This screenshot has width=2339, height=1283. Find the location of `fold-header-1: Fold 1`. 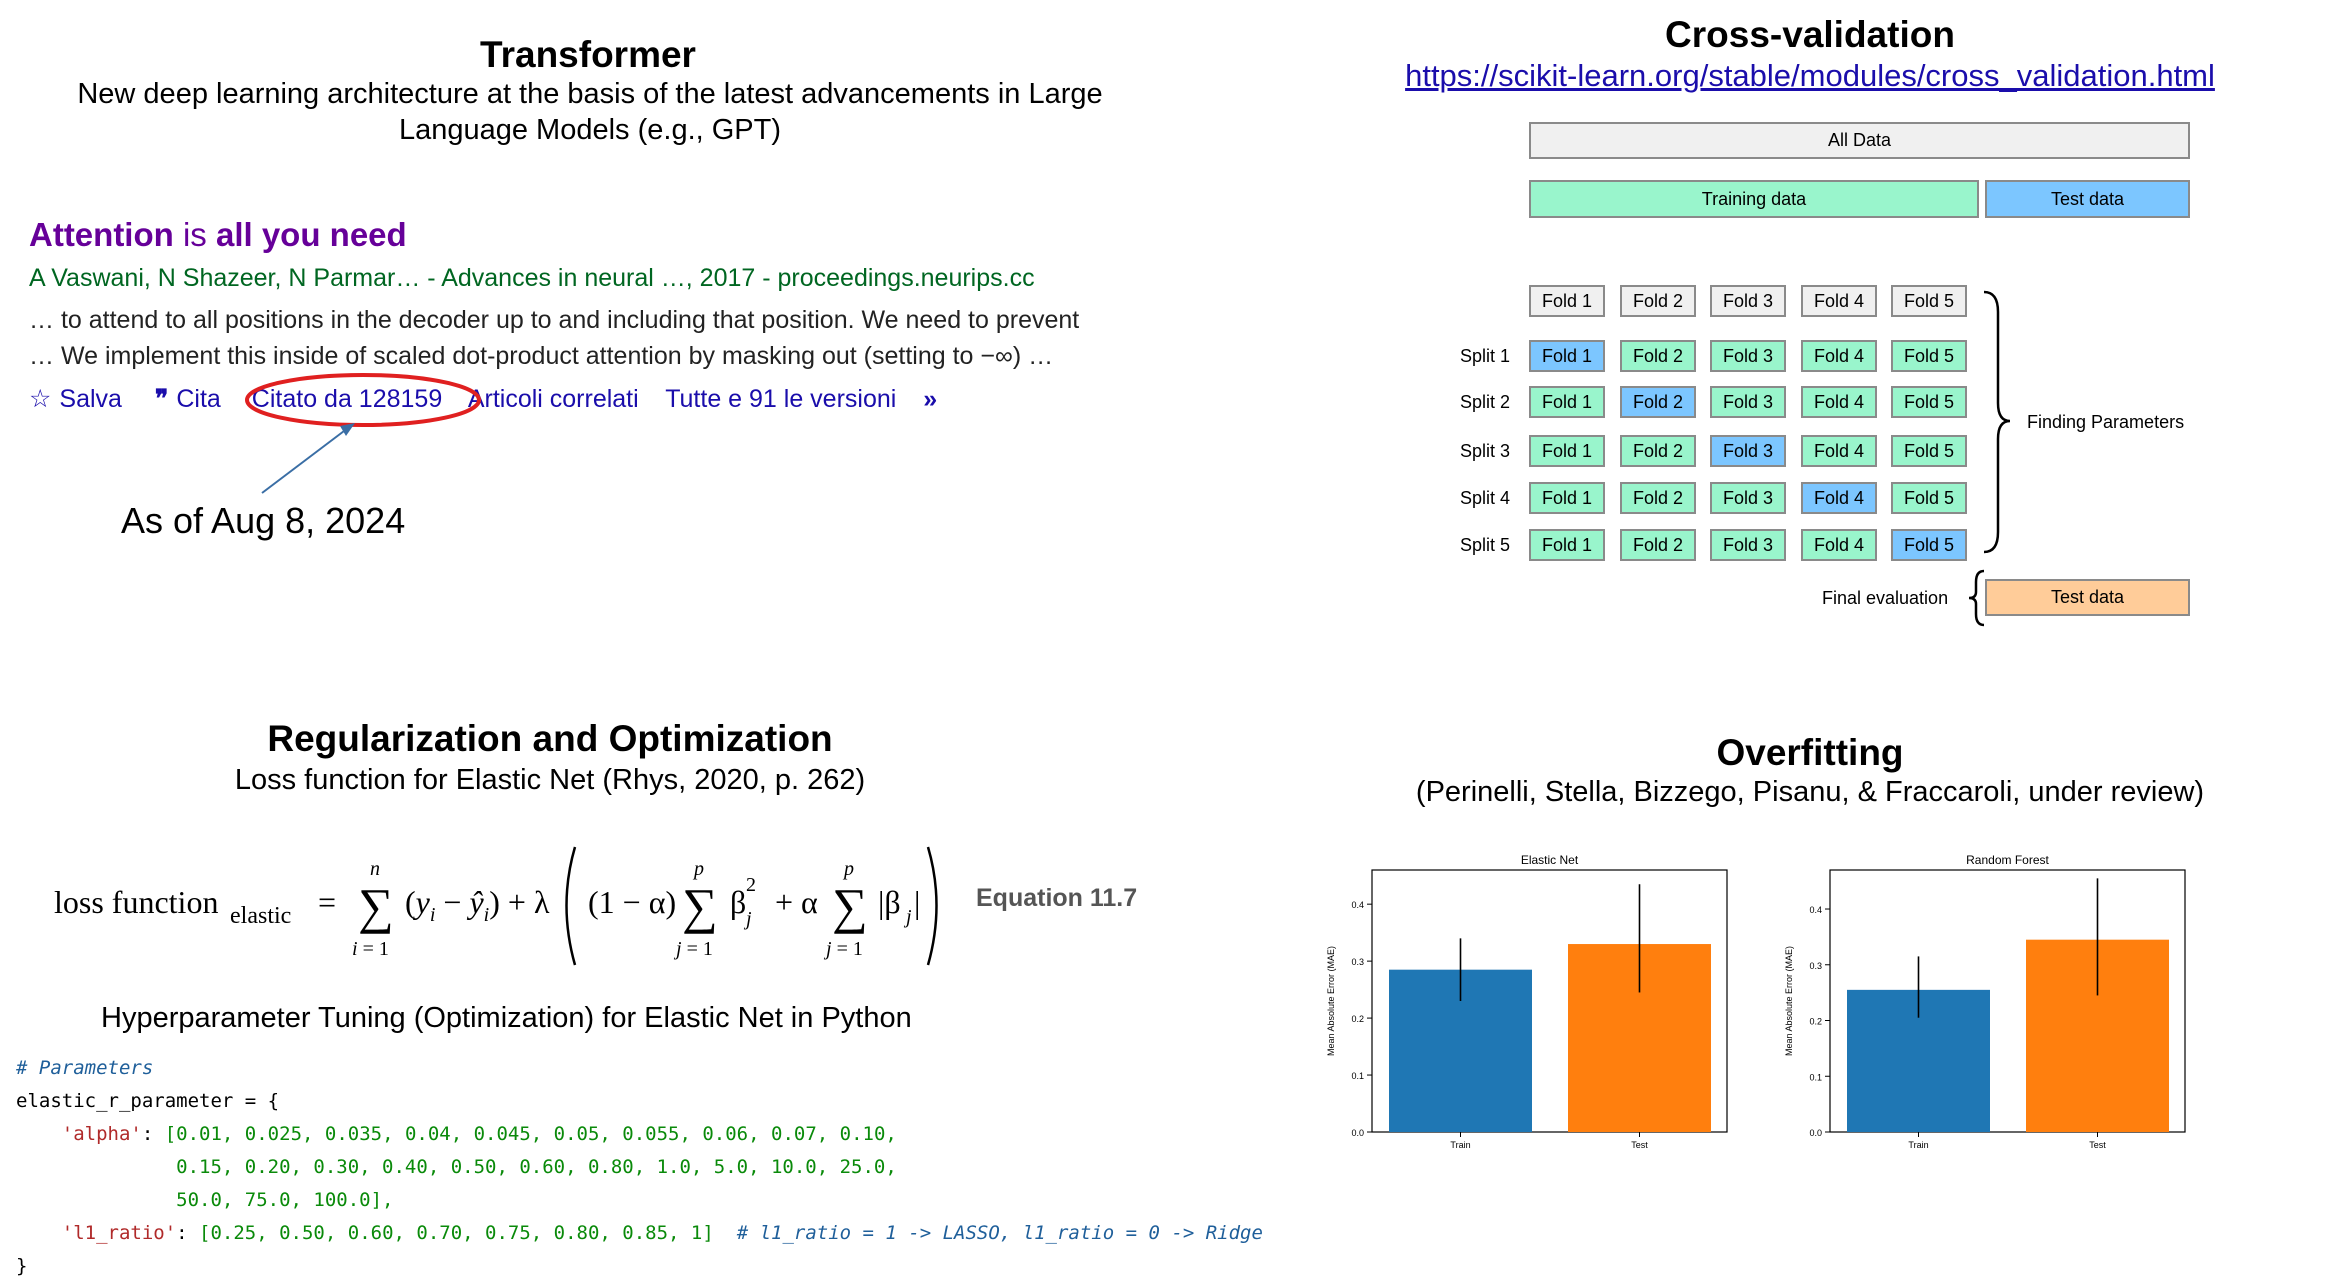

fold-header-1: Fold 1 is located at coordinates (1567, 301).